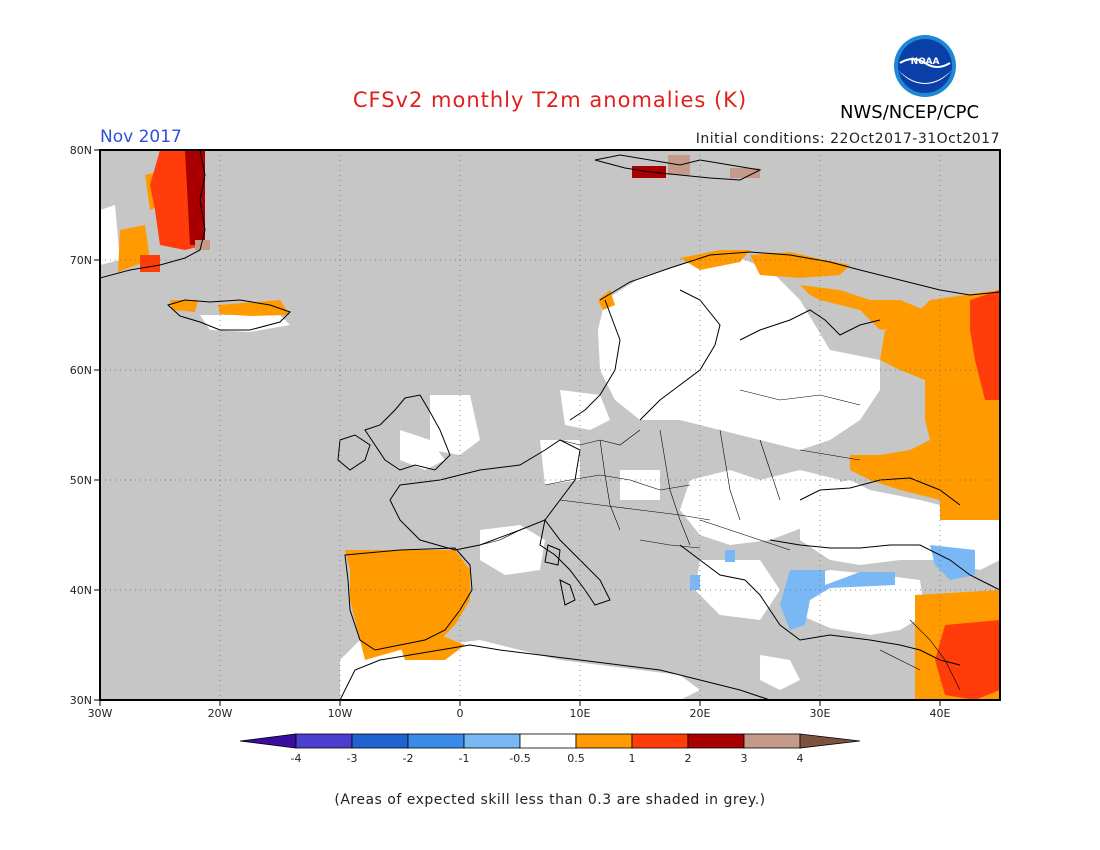 The image size is (1100, 850). I want to click on noaa-logo: NOAA, so click(925, 66).